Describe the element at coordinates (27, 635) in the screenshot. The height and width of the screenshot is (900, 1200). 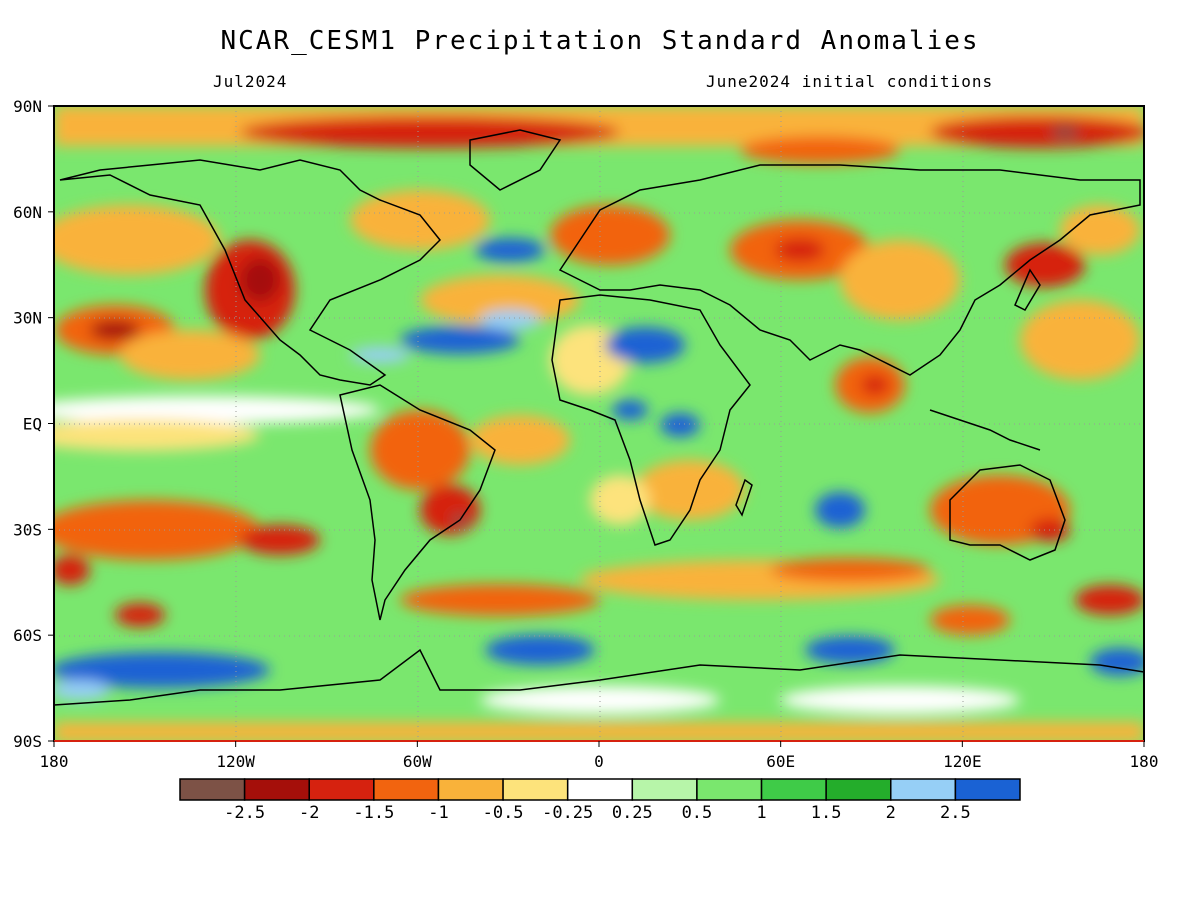
I see `latitude-label: 60S` at that location.